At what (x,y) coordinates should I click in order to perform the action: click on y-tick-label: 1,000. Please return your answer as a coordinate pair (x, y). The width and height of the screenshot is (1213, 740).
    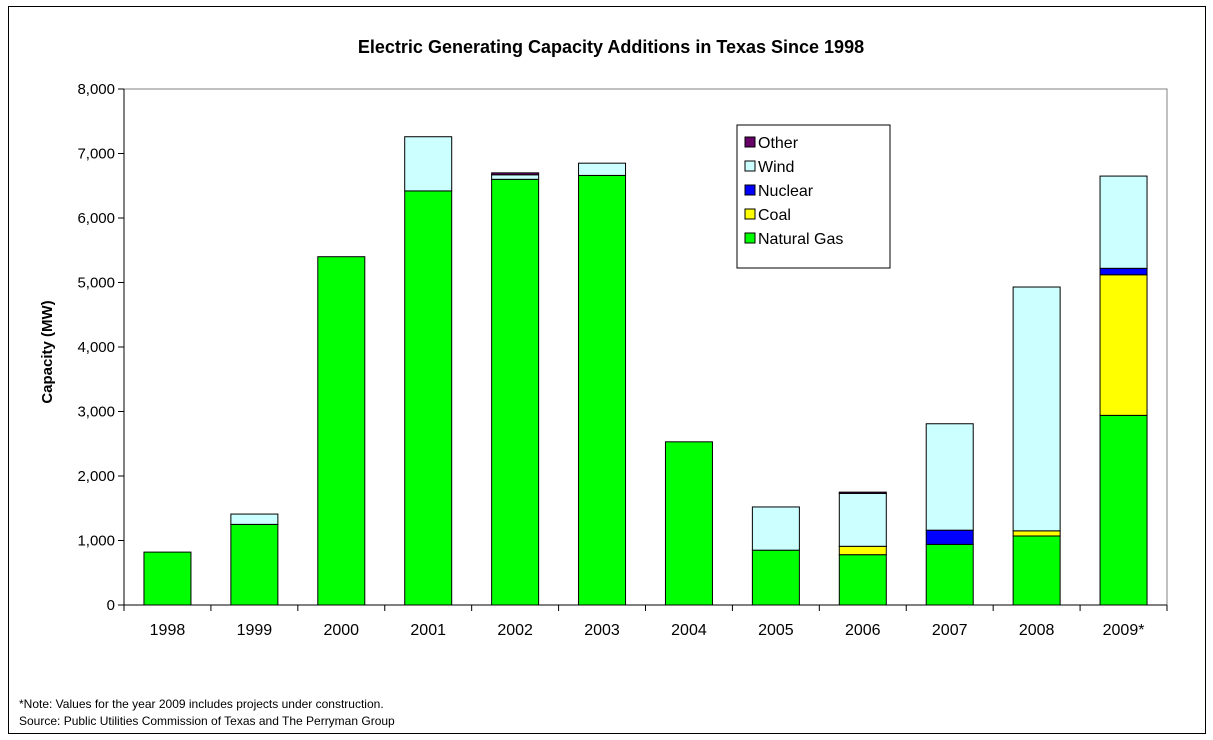
    Looking at the image, I should click on (96, 541).